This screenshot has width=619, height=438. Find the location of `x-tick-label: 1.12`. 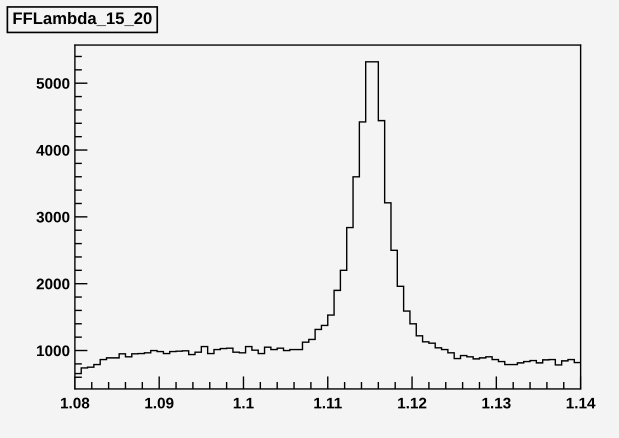

x-tick-label: 1.12 is located at coordinates (412, 403).